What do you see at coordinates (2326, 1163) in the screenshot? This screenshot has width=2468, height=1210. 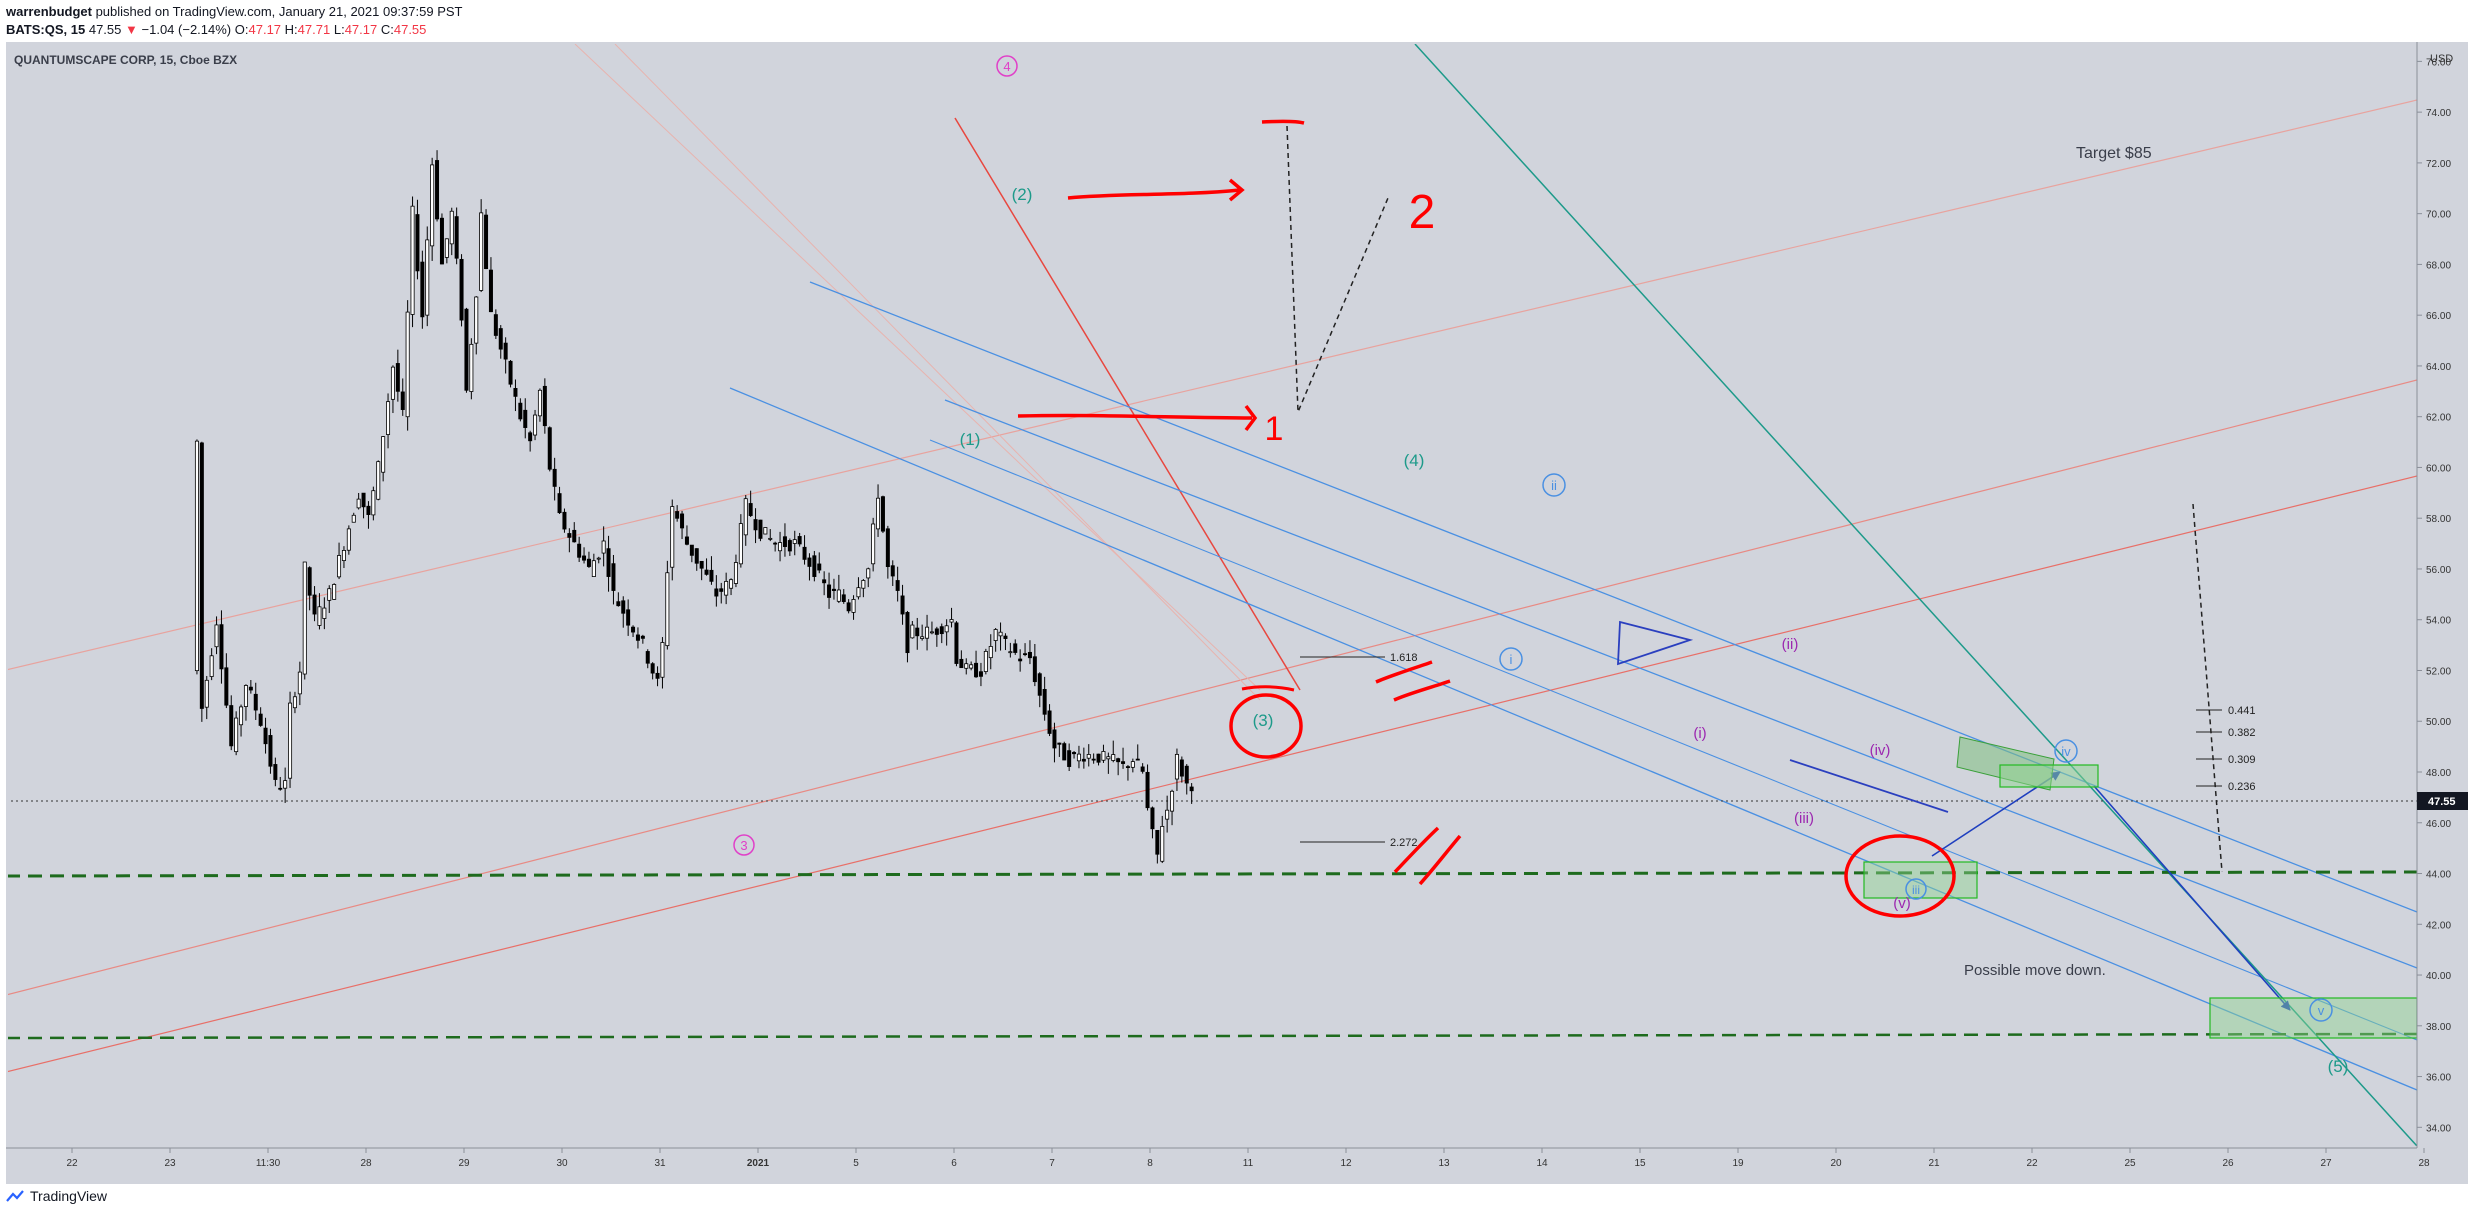 I see `time-axis-label: 27` at bounding box center [2326, 1163].